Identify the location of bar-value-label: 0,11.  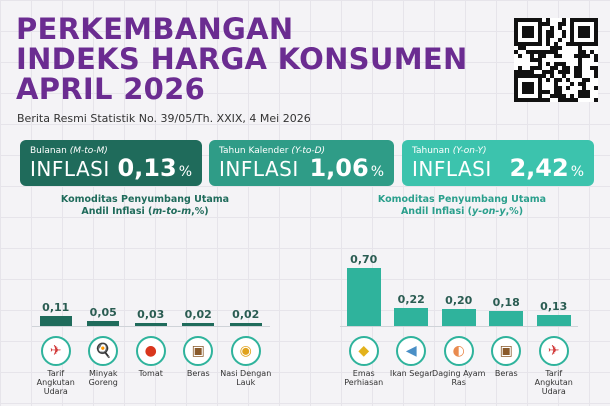
(56, 307).